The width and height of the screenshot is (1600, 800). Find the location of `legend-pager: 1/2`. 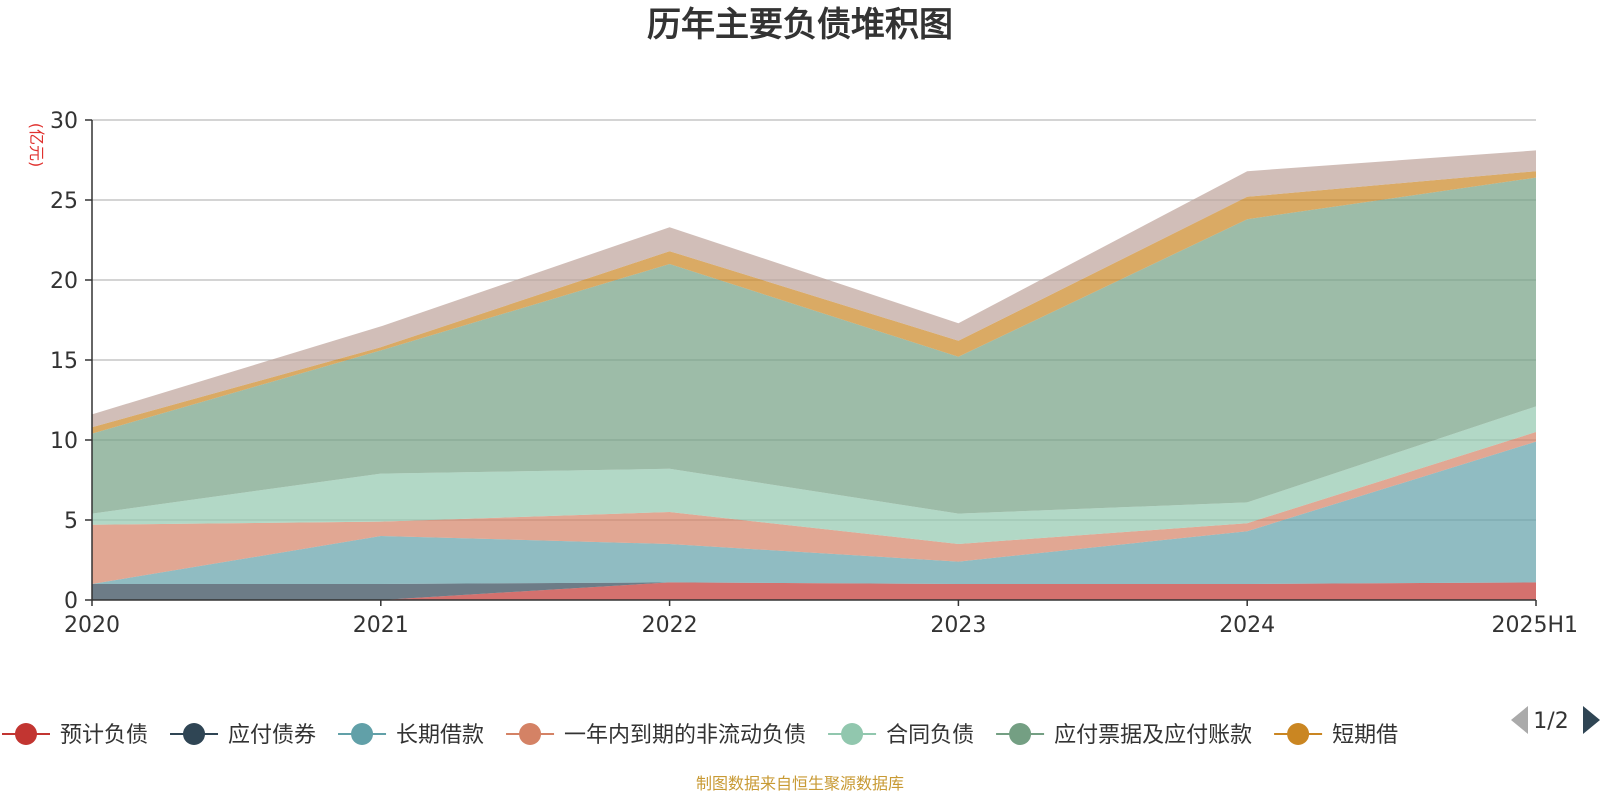

legend-pager: 1/2 is located at coordinates (1555, 720).